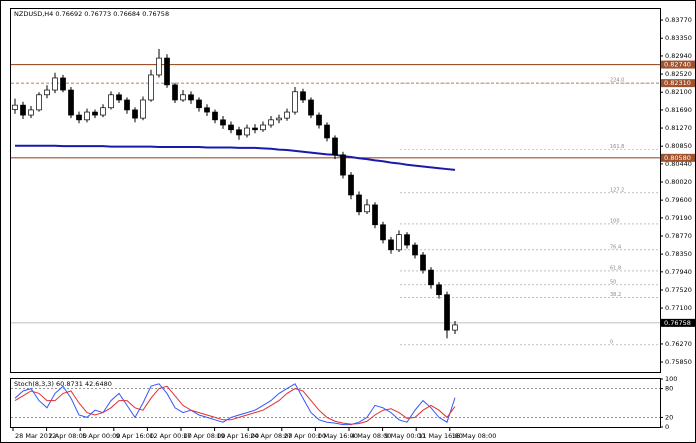  What do you see at coordinates (678, 308) in the screenshot?
I see `y-tick-label: 0.77100` at bounding box center [678, 308].